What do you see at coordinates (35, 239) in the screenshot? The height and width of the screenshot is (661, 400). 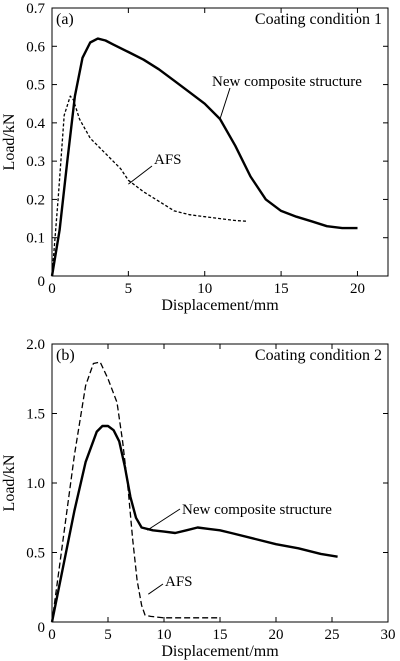 I see `y-tick-label: 0.1` at bounding box center [35, 239].